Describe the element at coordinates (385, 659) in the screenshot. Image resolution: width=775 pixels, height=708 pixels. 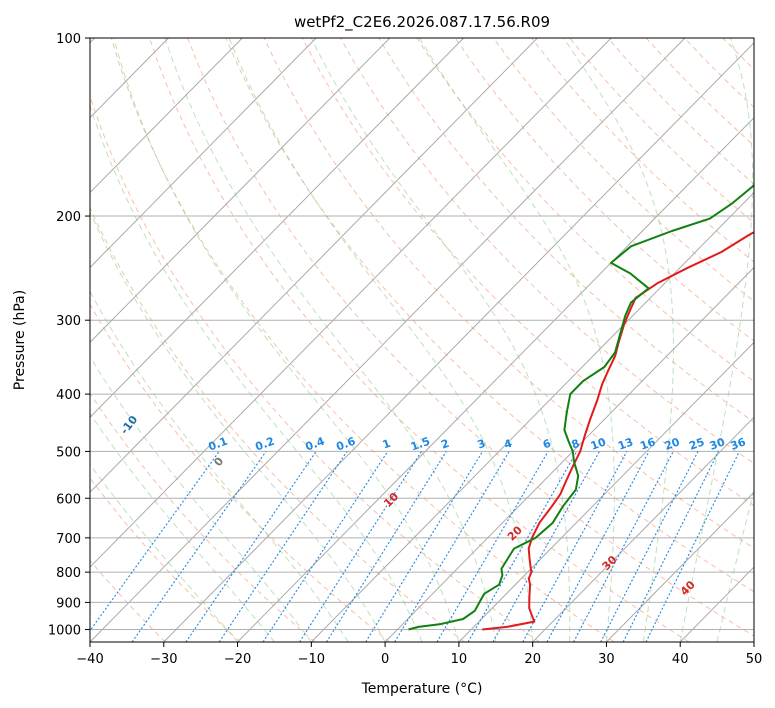
I see `x-tick-label: 0` at that location.